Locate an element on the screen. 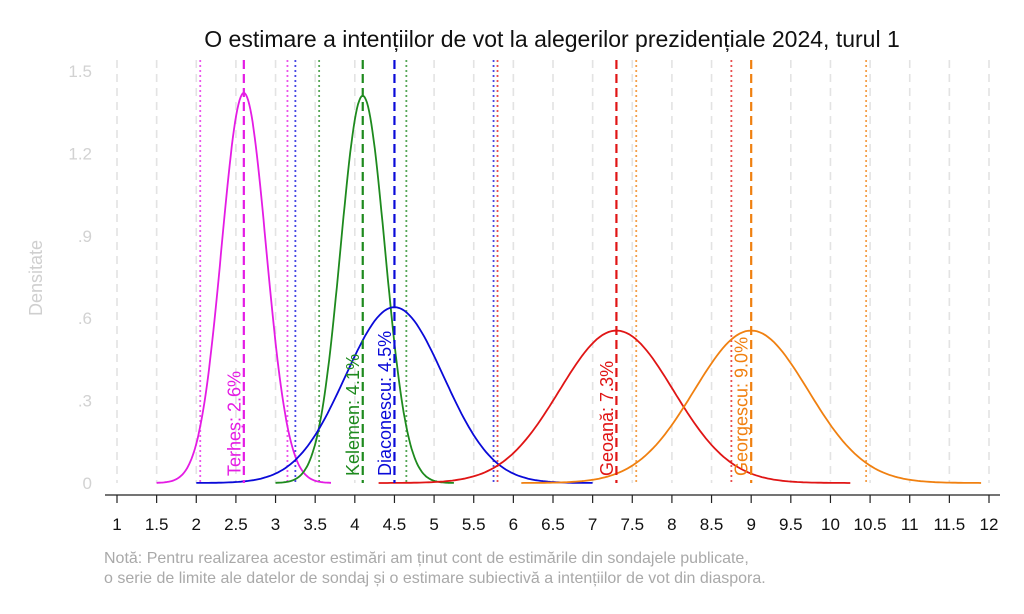  x-tick-label-9: 5.5 is located at coordinates (474, 524).